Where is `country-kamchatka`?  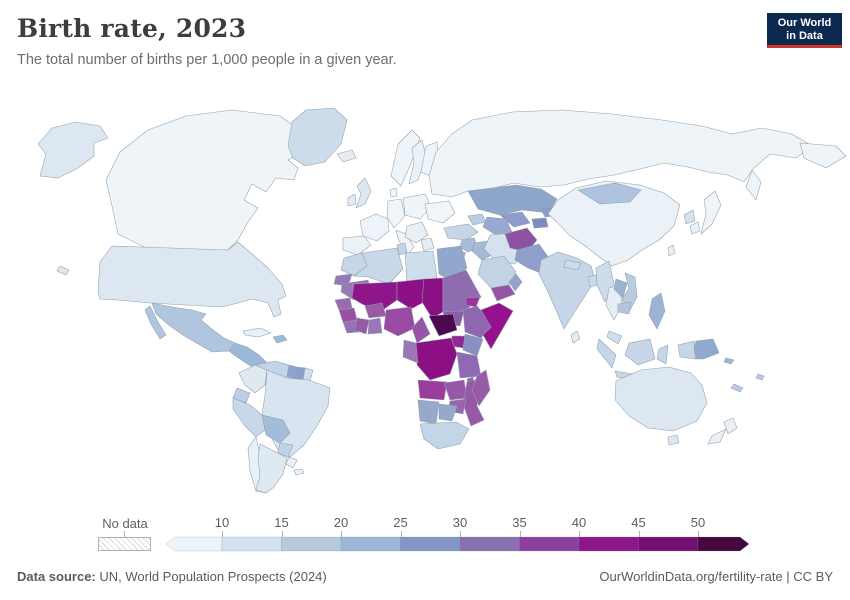 country-kamchatka is located at coordinates (753, 185).